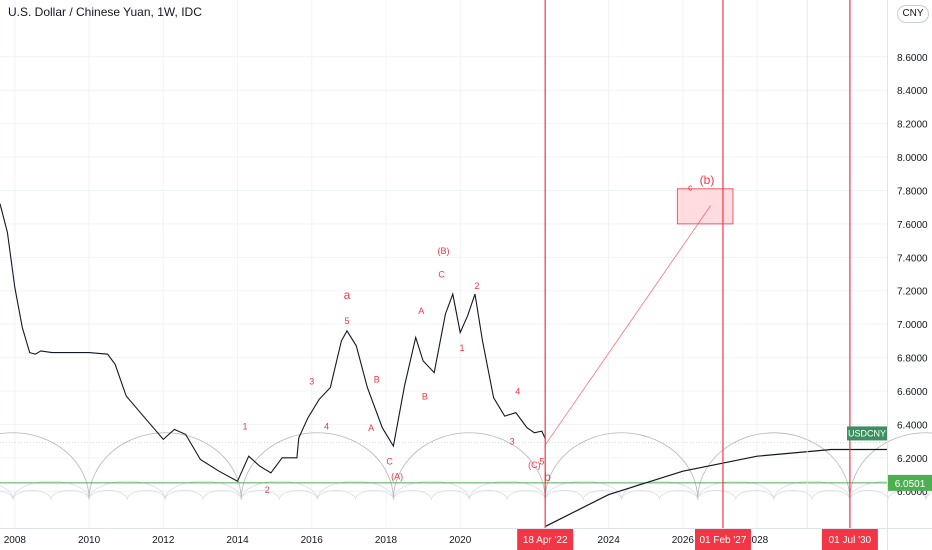 The image size is (932, 550). What do you see at coordinates (444, 251) in the screenshot?
I see `wave-label: (B)` at bounding box center [444, 251].